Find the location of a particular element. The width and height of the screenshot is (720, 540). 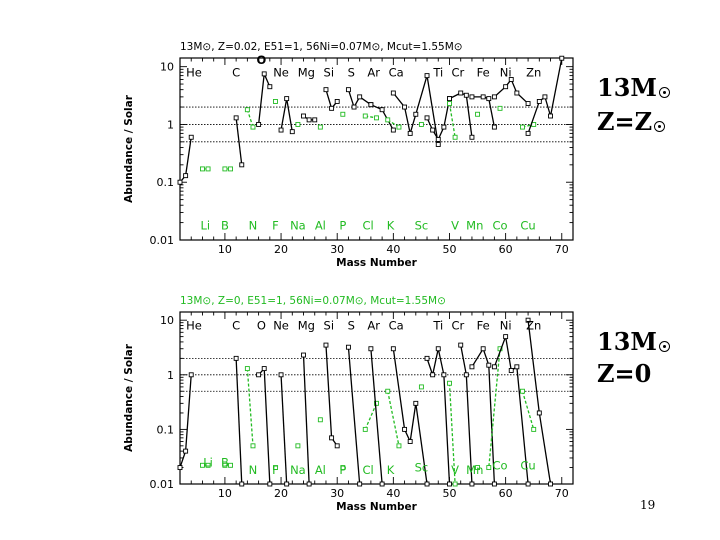

side-label-metal-text-2: Z=0 is located at coordinates (624, 373).